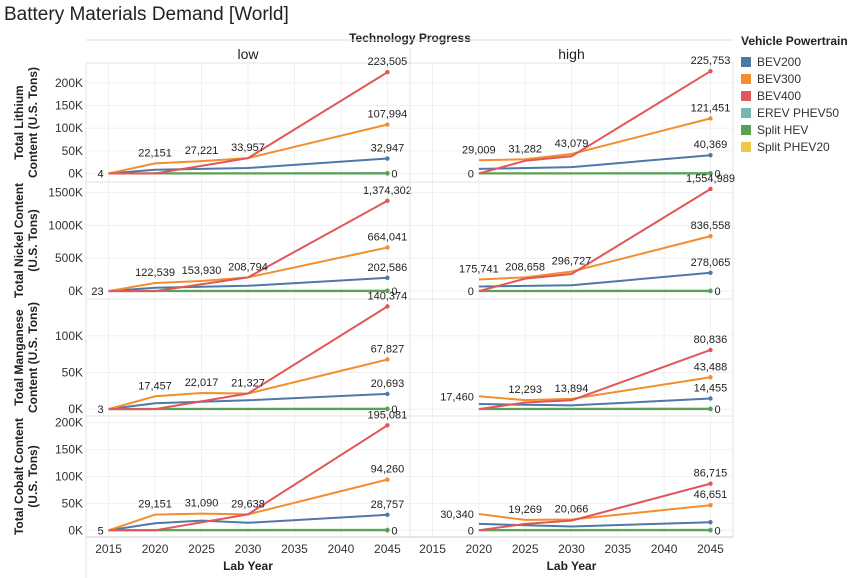 The height and width of the screenshot is (578, 850). I want to click on column-header-title: Technology Progress, so click(410, 38).